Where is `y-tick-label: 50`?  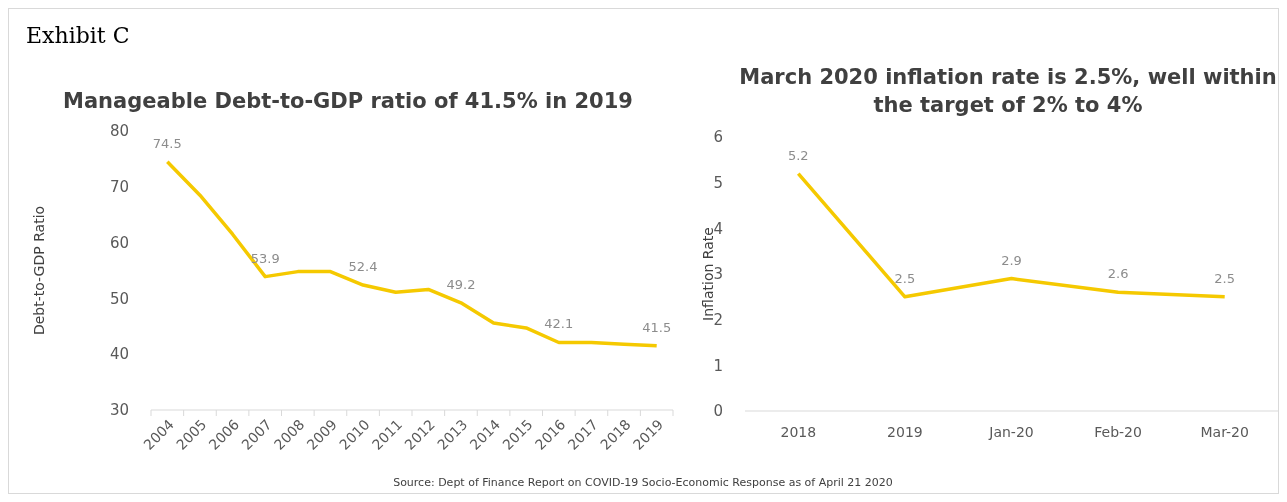
y-tick-label: 50 is located at coordinates (119, 298).